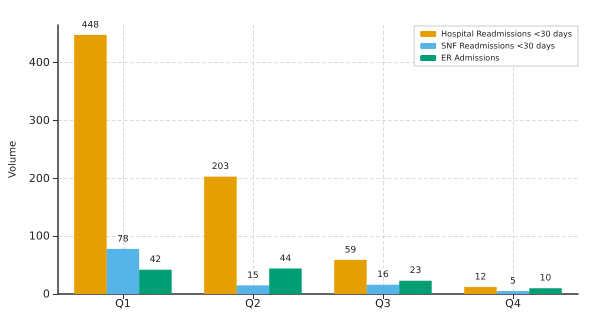 The height and width of the screenshot is (316, 590). I want to click on data-label: 59, so click(350, 250).